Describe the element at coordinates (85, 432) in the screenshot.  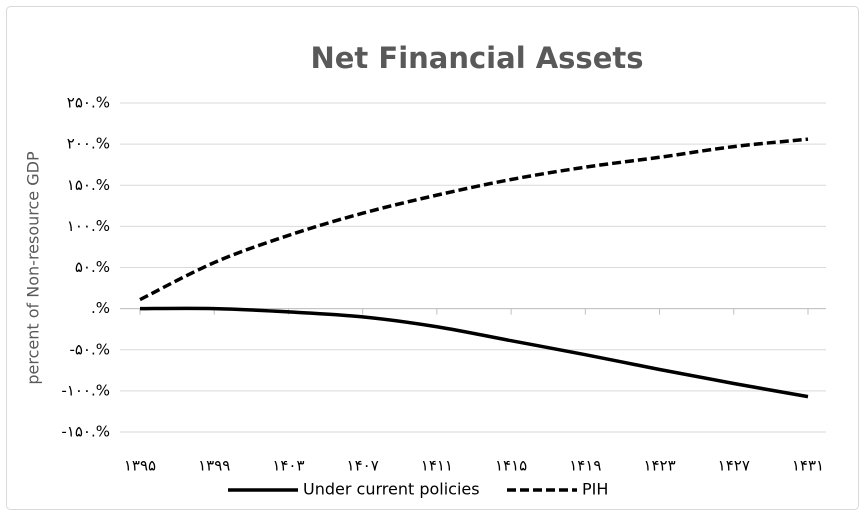
I see `y-tick-label: -۱۵۰.%` at that location.